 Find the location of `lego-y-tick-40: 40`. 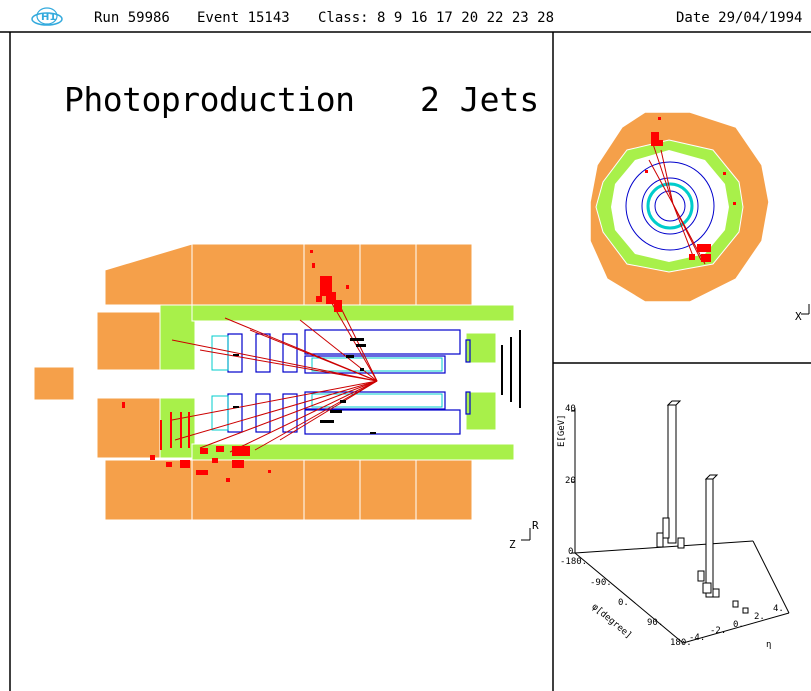

lego-y-tick-40: 40 is located at coordinates (570, 409).